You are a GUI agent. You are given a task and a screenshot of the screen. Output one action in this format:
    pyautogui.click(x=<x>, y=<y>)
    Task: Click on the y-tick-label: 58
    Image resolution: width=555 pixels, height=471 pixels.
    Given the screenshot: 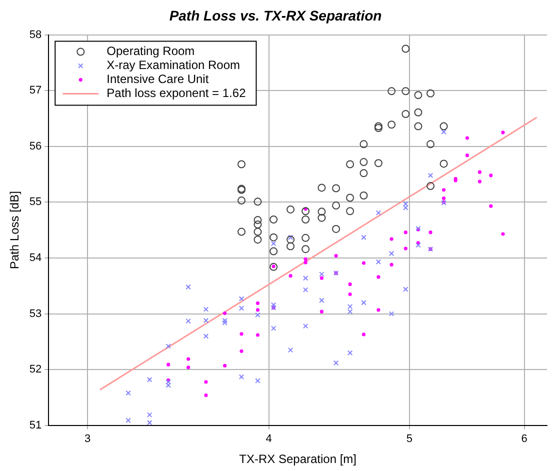 What is the action you would take?
    pyautogui.click(x=35, y=34)
    